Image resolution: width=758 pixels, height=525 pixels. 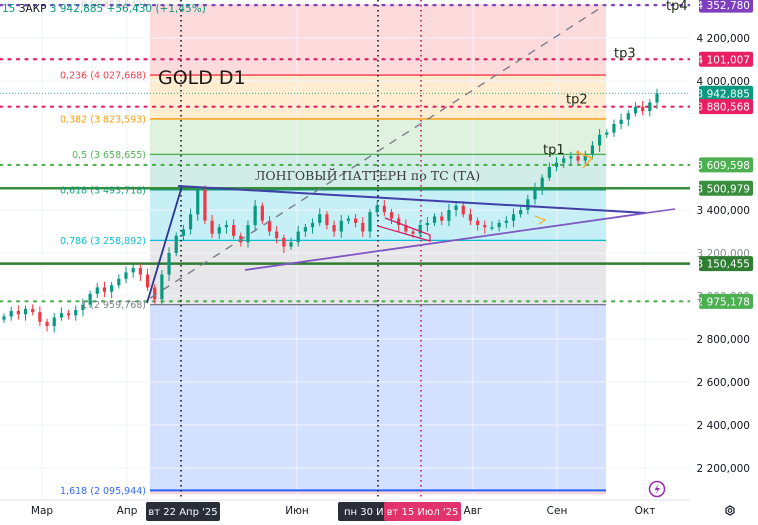 I want to click on impulse-line, so click(x=164, y=244).